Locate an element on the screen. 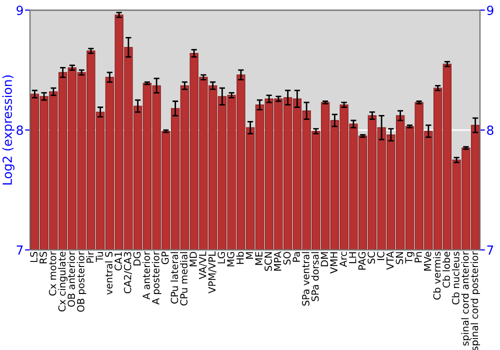 The width and height of the screenshot is (500, 350). x-tick-label: M is located at coordinates (249, 255).